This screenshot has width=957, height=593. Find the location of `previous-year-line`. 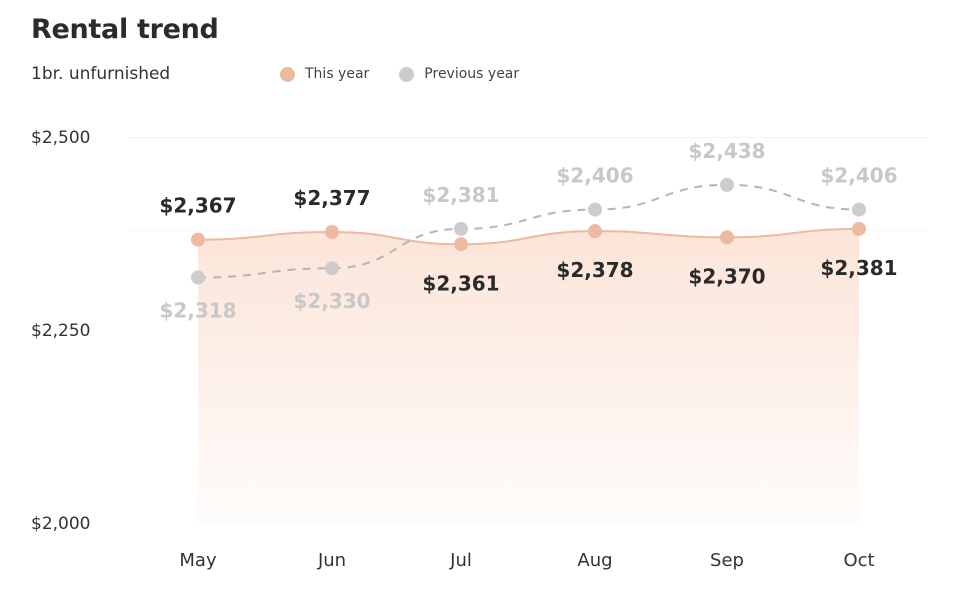

previous-year-line is located at coordinates (528, 231).